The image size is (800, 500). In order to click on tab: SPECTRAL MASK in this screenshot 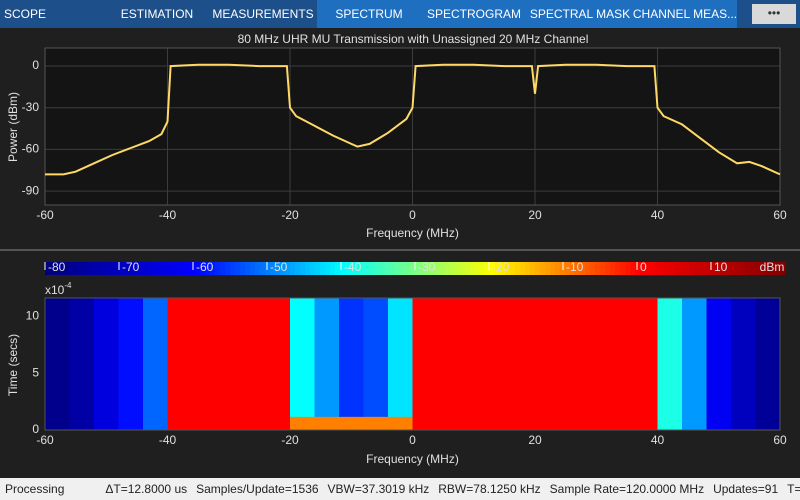, I will do `click(580, 14)`.